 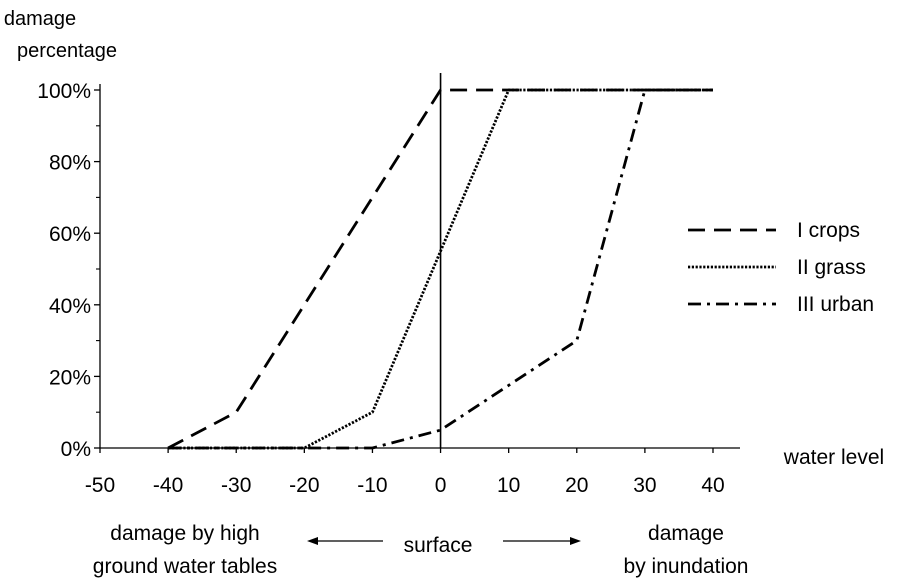 What do you see at coordinates (236, 485) in the screenshot?
I see `x-tick-label: -30` at bounding box center [236, 485].